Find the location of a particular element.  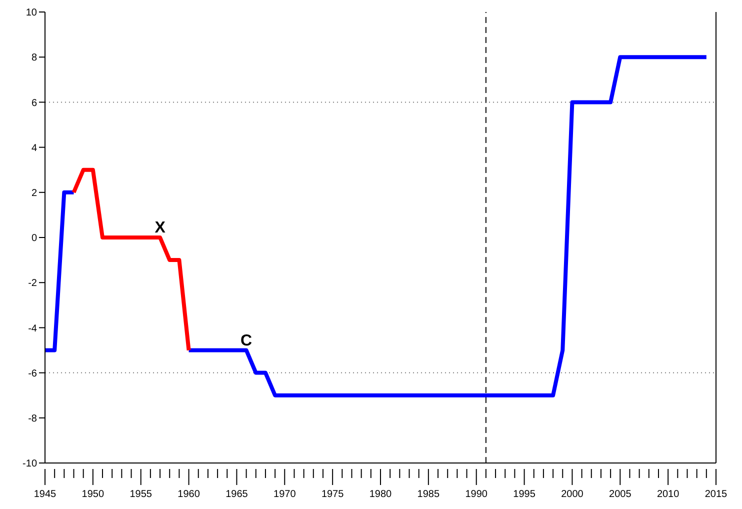

y-tick-label: -8 is located at coordinates (33, 418).